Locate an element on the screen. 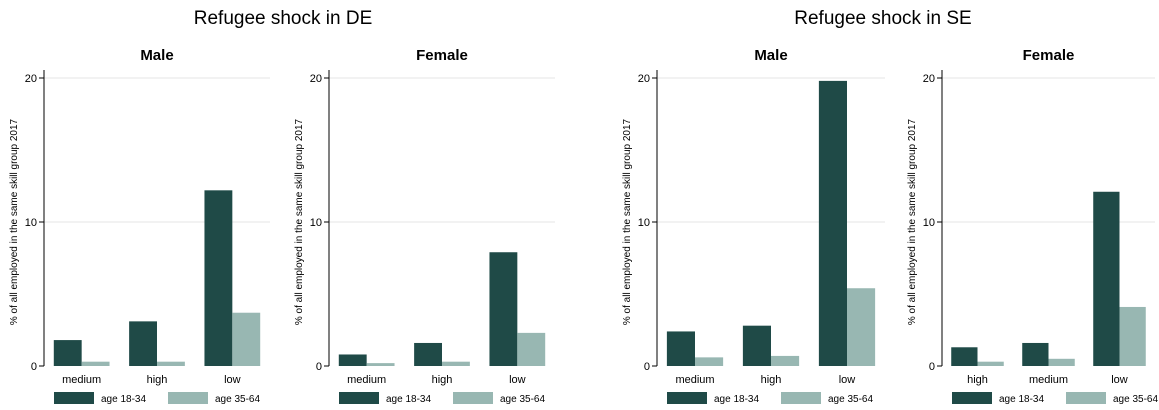 This screenshot has height=410, width=1159. figure-title-de: Refugee shock in DE is located at coordinates (283, 18).